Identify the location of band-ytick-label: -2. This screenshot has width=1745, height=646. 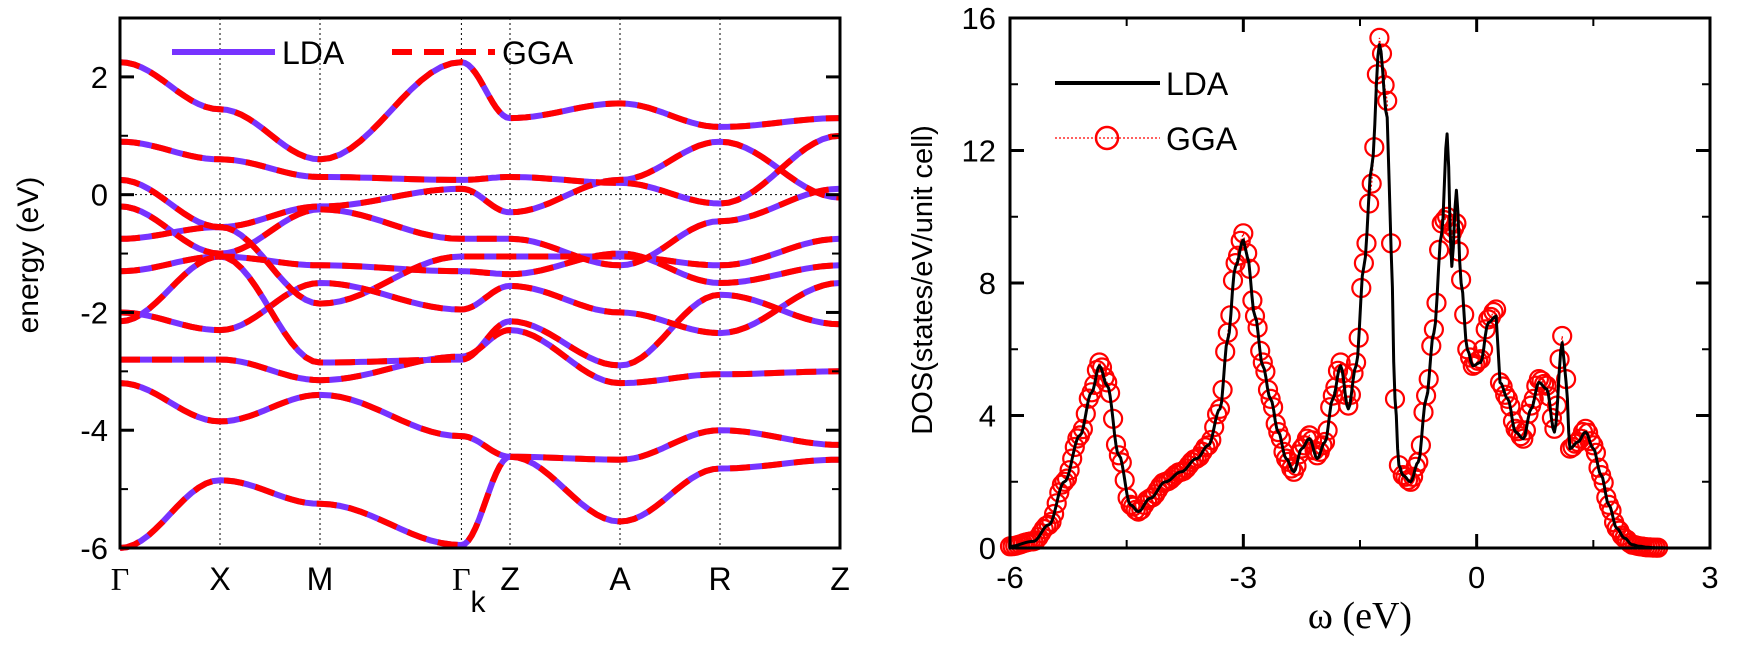
(94, 312).